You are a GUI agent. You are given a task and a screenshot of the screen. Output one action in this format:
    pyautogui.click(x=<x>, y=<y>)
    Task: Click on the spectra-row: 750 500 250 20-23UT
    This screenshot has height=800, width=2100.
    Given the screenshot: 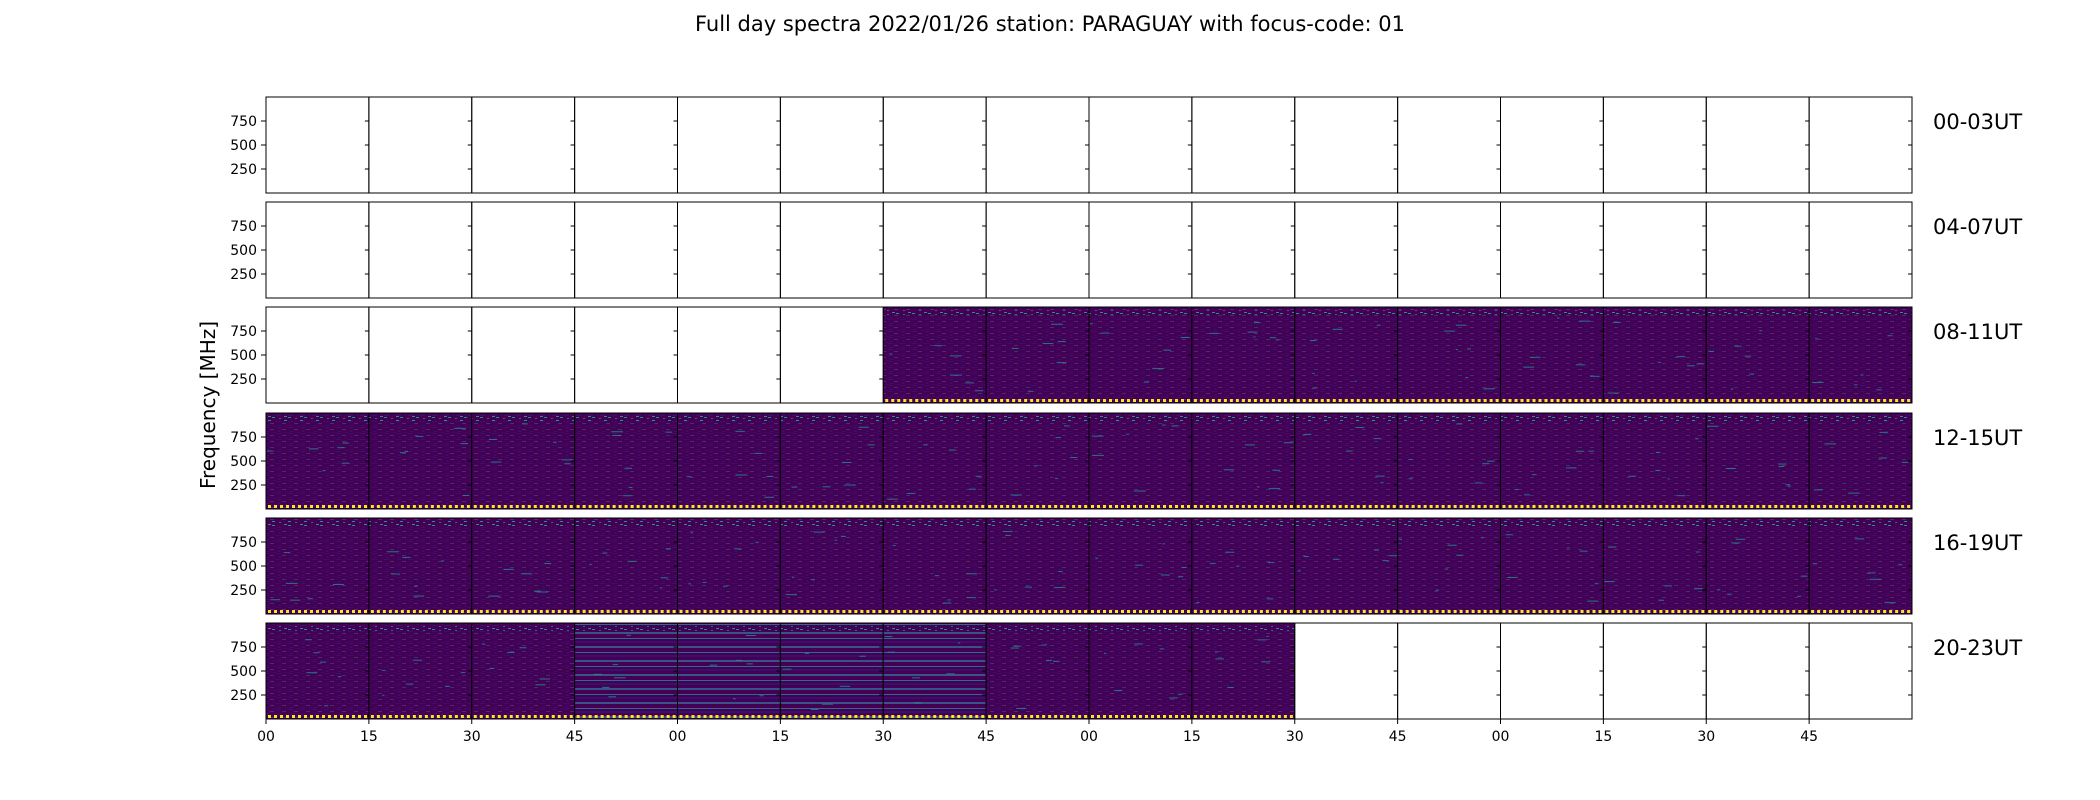 What is the action you would take?
    pyautogui.click(x=1126, y=671)
    